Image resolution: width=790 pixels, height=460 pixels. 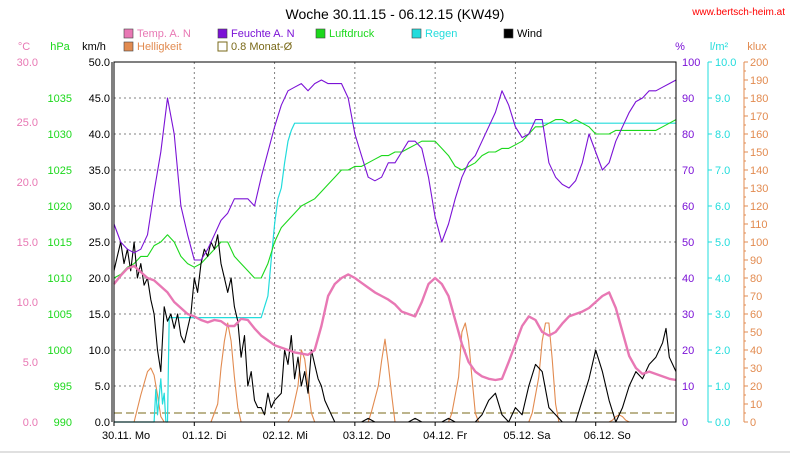 What do you see at coordinates (63, 423) in the screenshot?
I see `tick-label-press: 990` at bounding box center [63, 423].